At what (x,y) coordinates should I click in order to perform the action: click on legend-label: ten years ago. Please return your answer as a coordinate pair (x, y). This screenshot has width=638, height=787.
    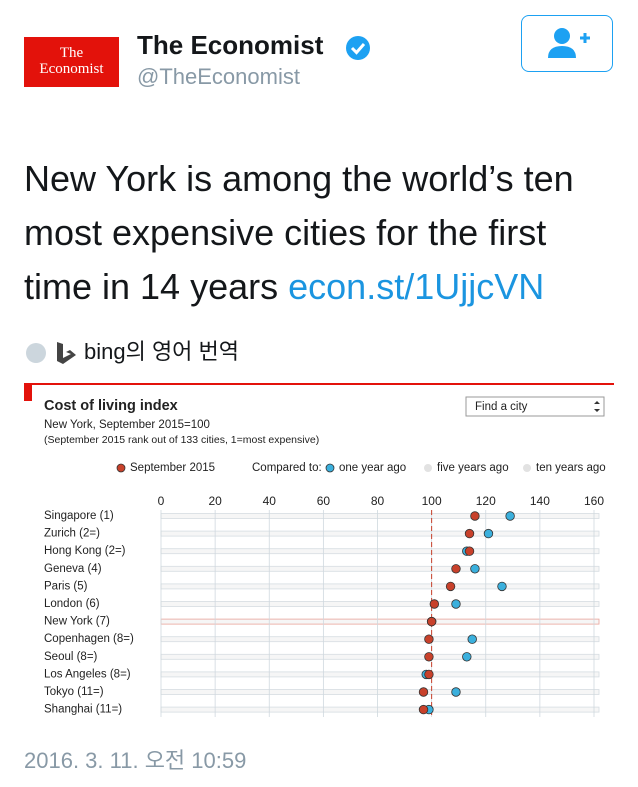
    Looking at the image, I should click on (571, 468).